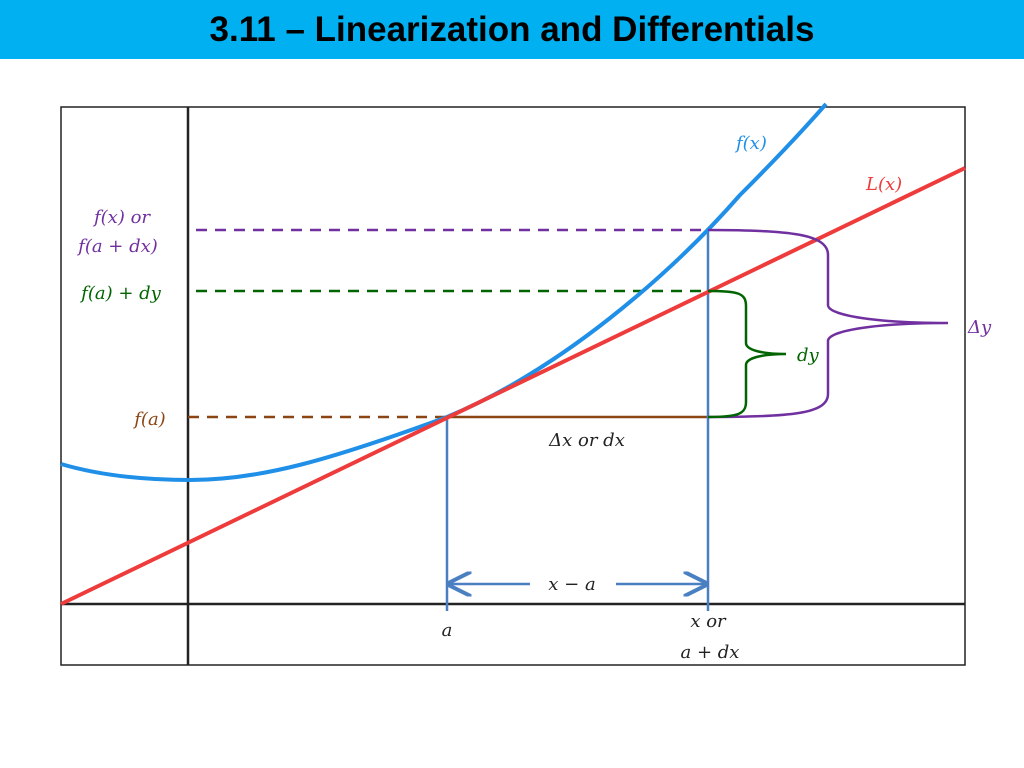 This screenshot has height=768, width=1024. I want to click on label-fx-or: f(x) or, so click(121, 217).